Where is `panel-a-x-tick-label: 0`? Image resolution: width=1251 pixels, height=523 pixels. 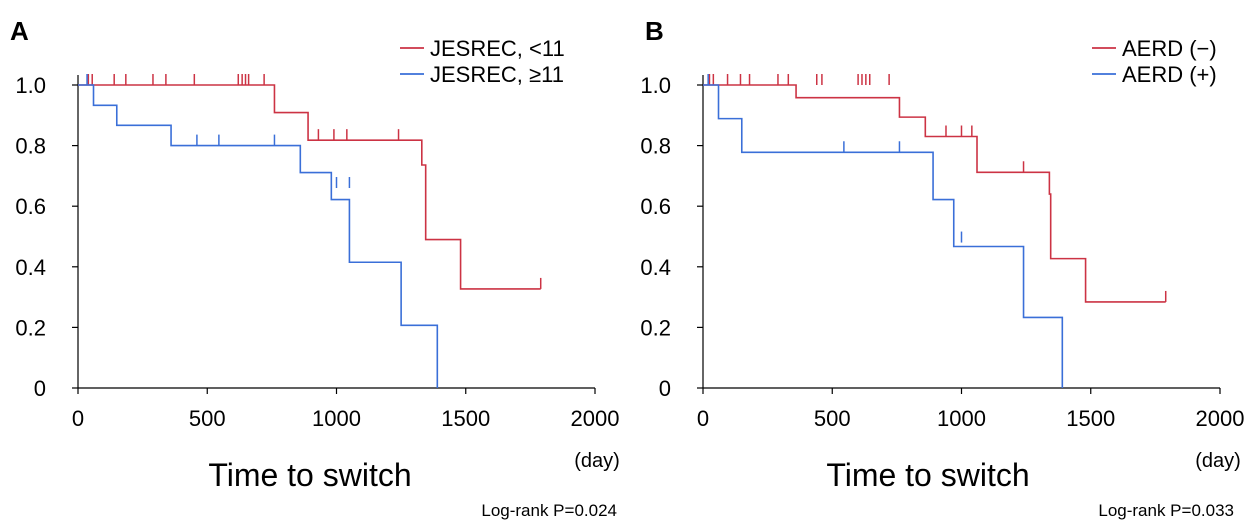 panel-a-x-tick-label: 0 is located at coordinates (78, 418).